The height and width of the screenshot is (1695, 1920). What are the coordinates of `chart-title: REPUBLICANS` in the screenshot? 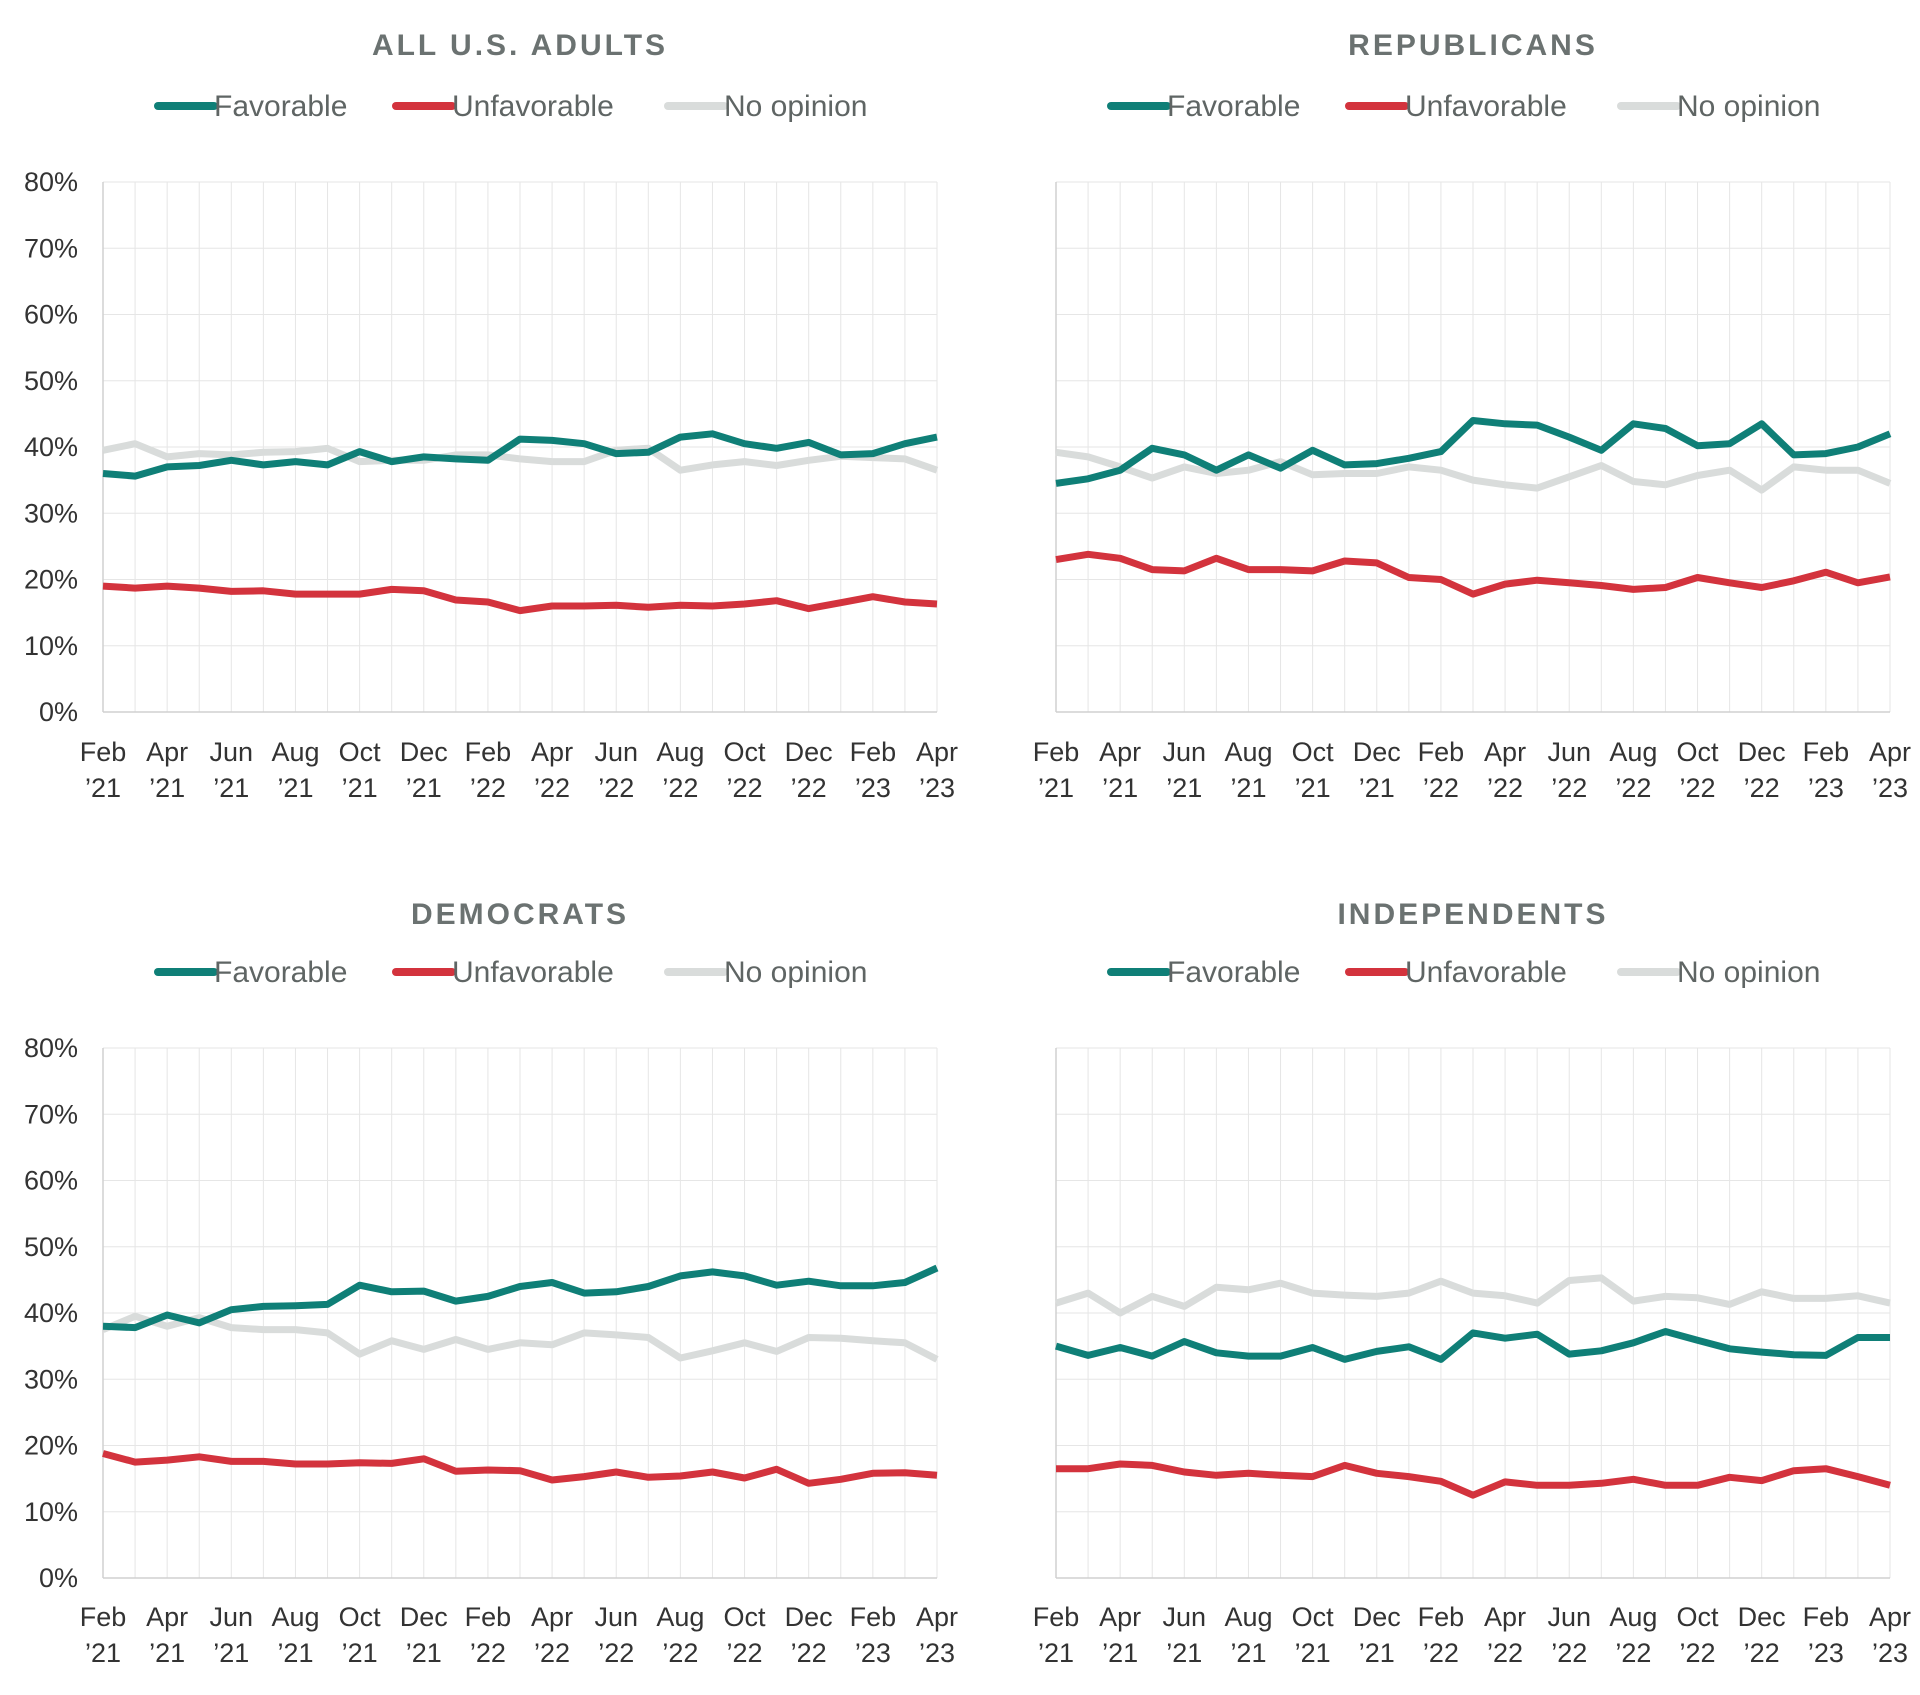 It's located at (1473, 45).